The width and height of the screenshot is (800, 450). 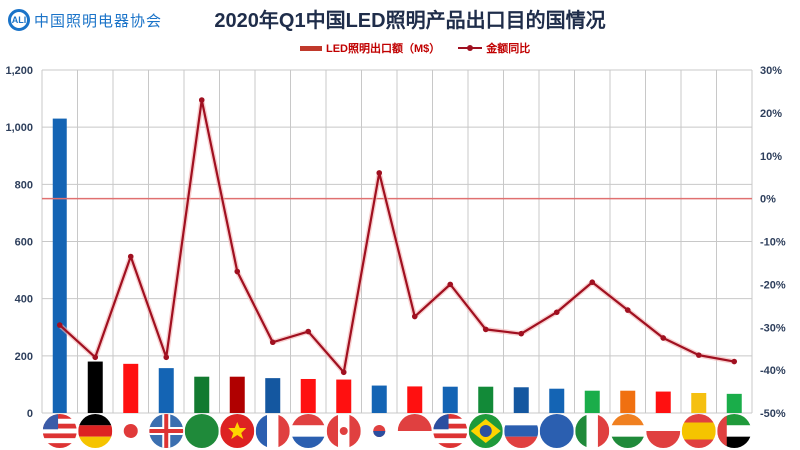 What do you see at coordinates (24, 243) in the screenshot?
I see `left-axis-tick: 600` at bounding box center [24, 243].